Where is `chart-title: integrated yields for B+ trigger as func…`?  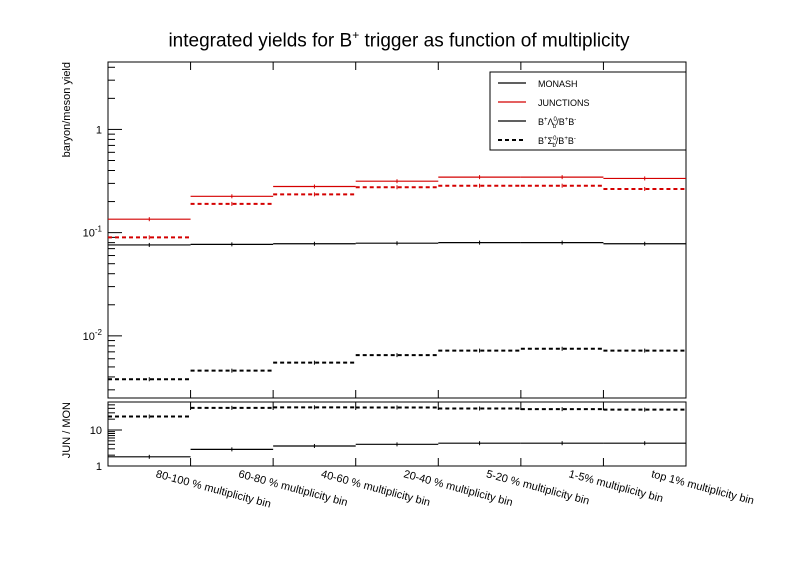 chart-title: integrated yields for B+ trigger as func… is located at coordinates (399, 40).